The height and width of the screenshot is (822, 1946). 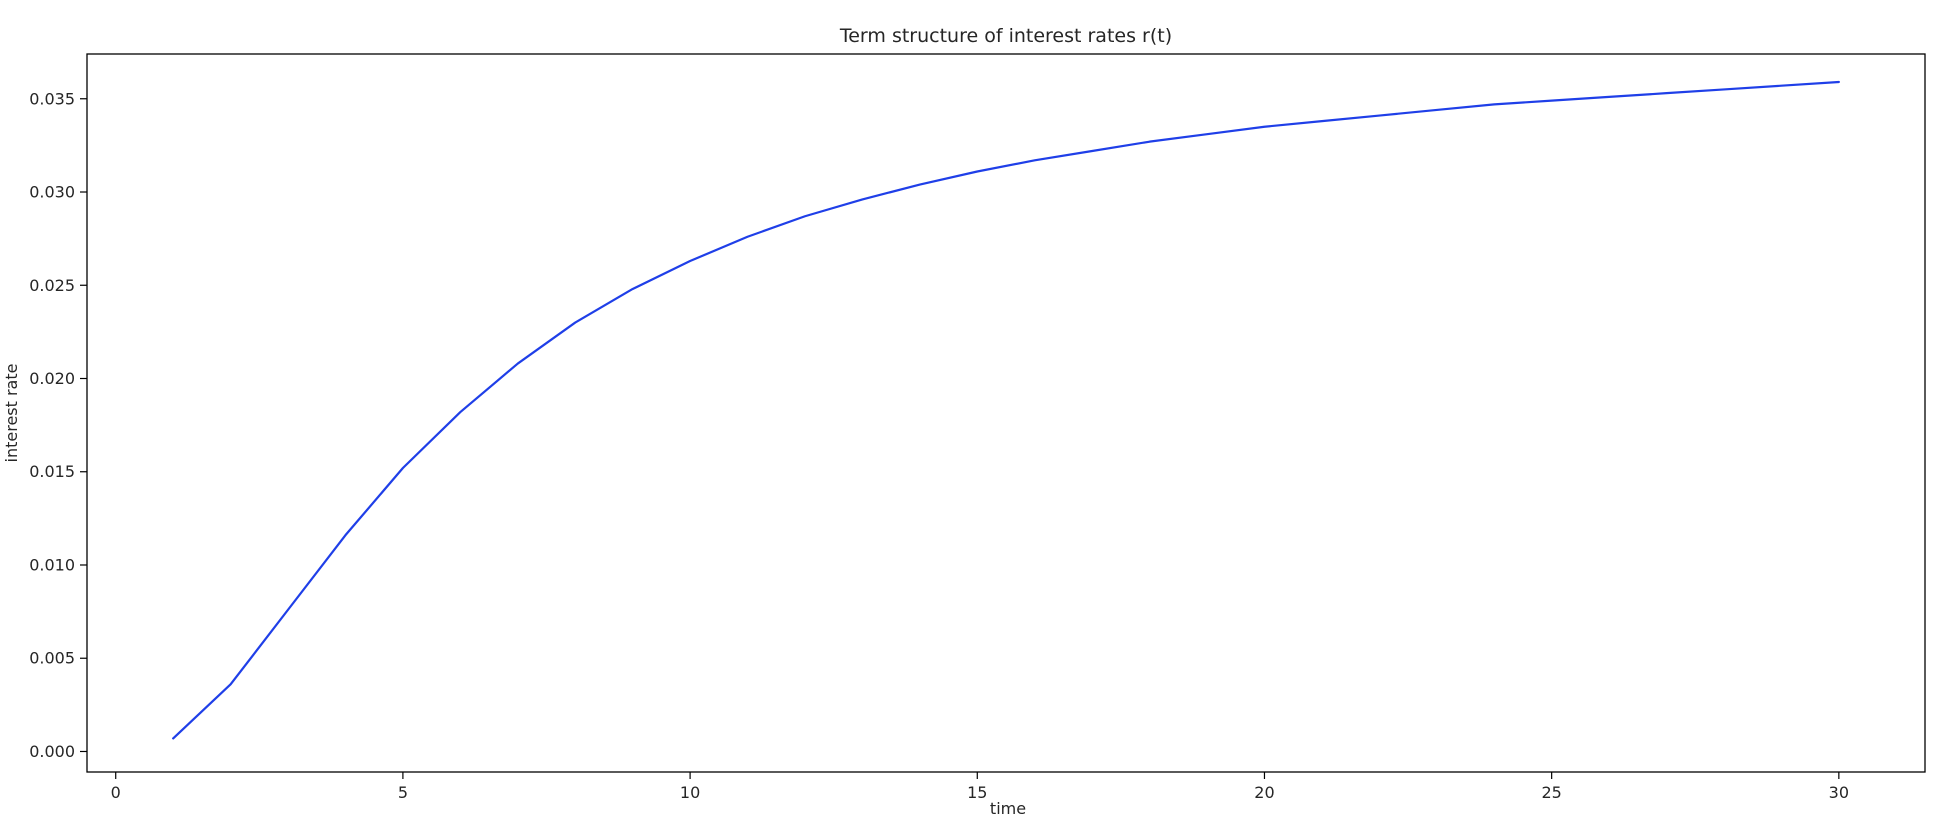 What do you see at coordinates (690, 792) in the screenshot?
I see `x-tick-label: 10` at bounding box center [690, 792].